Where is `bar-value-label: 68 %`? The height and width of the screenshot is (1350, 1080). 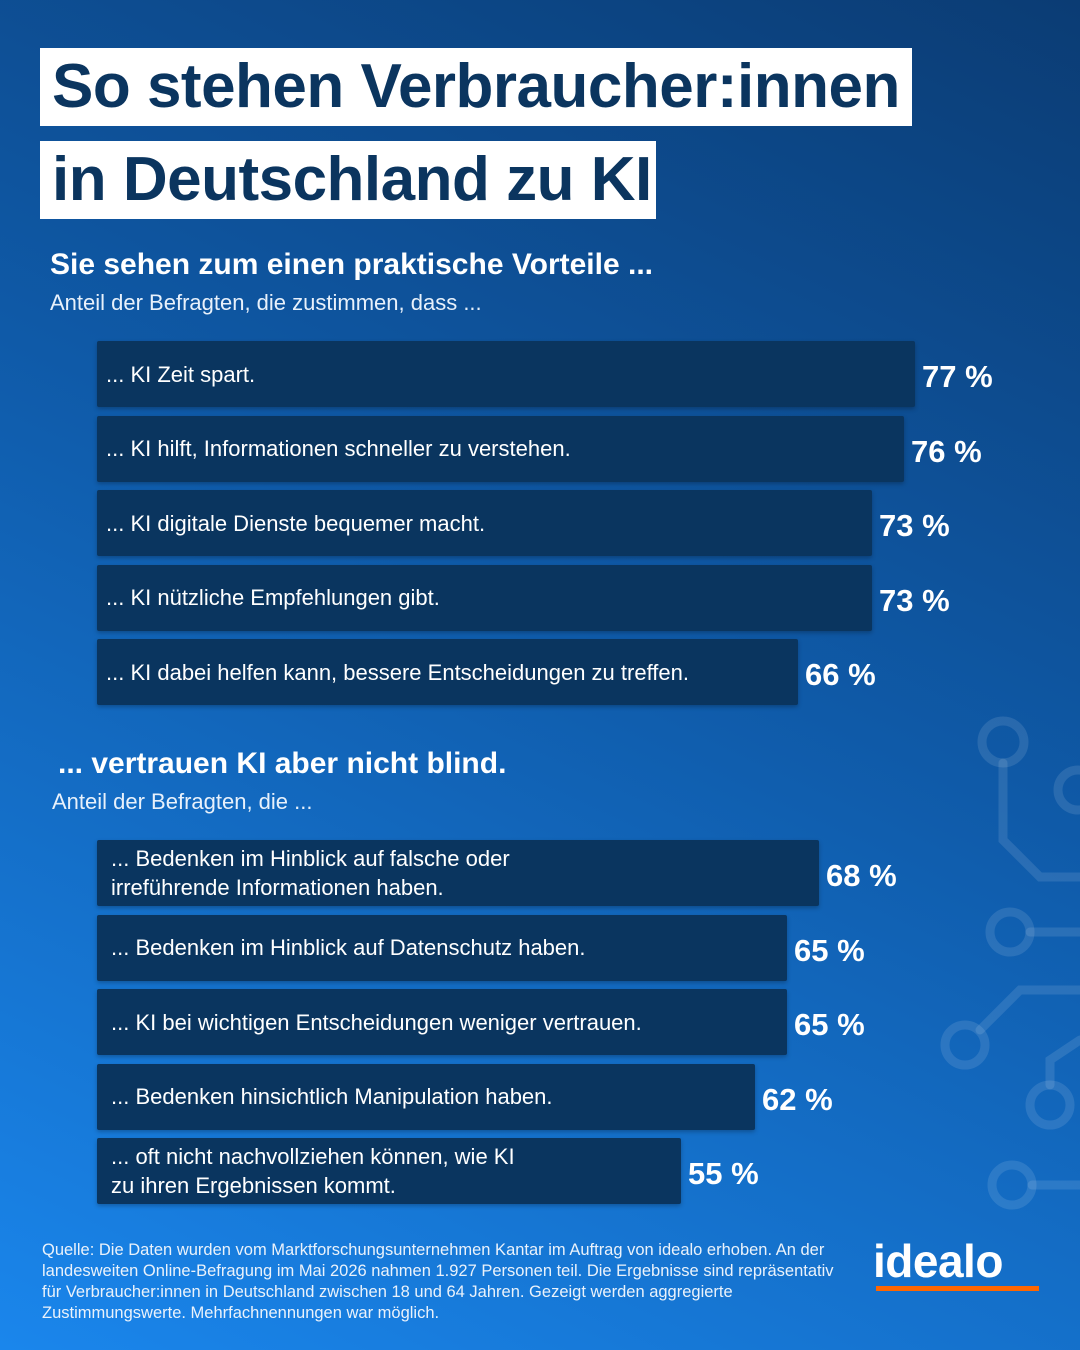 bar-value-label: 68 % is located at coordinates (861, 875).